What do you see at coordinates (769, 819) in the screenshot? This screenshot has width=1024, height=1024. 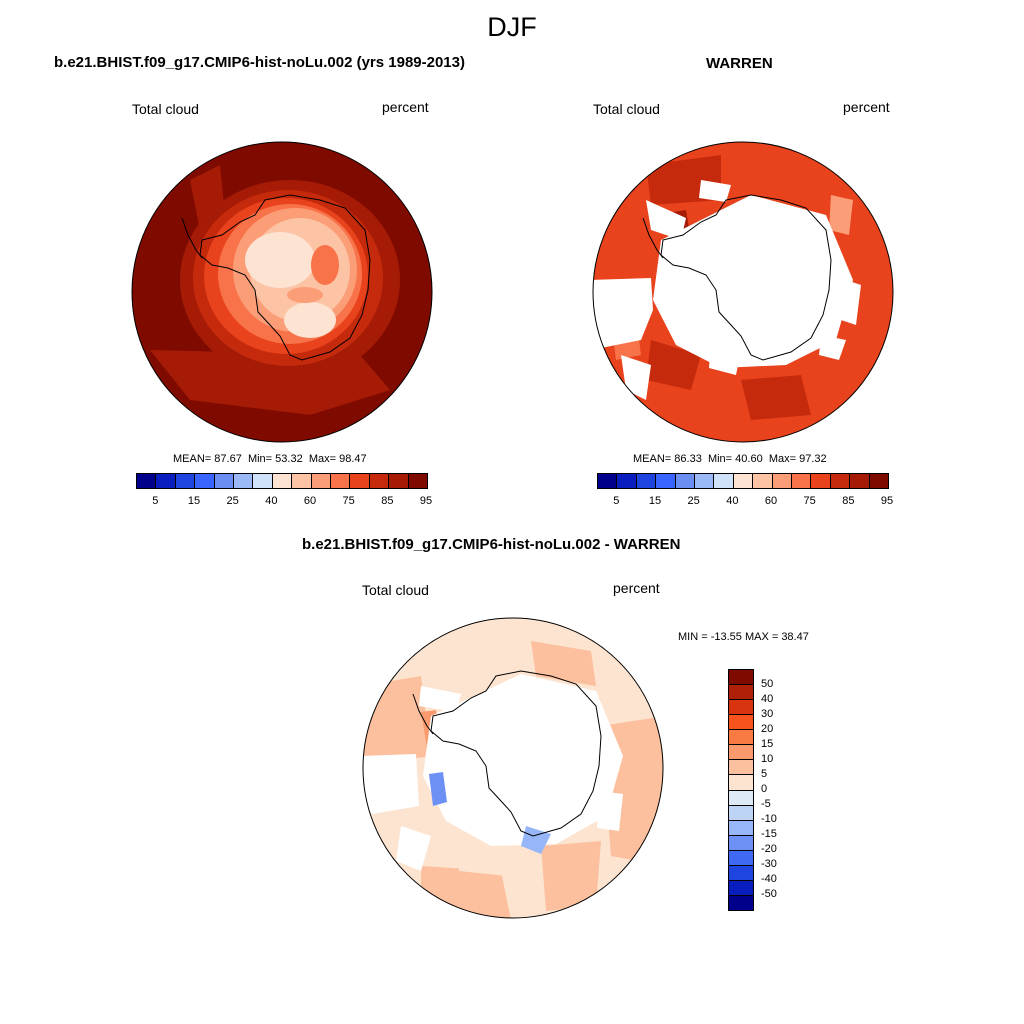 I see `colorbar-tick-label: -10` at bounding box center [769, 819].